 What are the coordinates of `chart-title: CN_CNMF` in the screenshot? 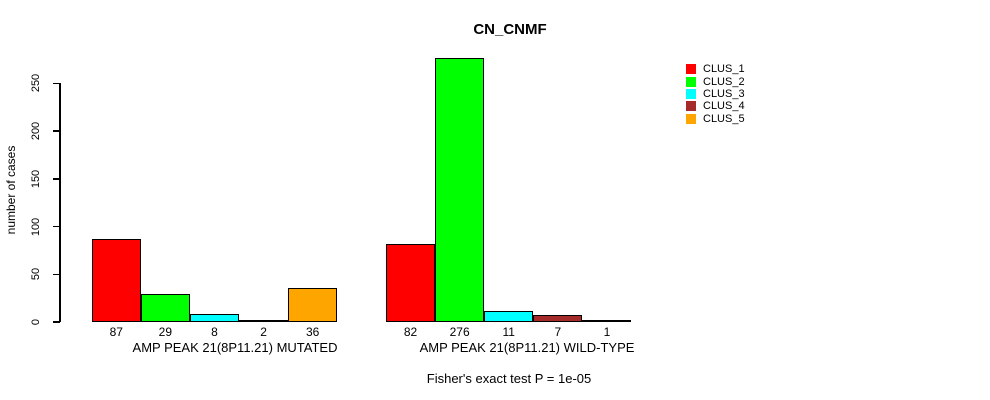 It's located at (510, 29).